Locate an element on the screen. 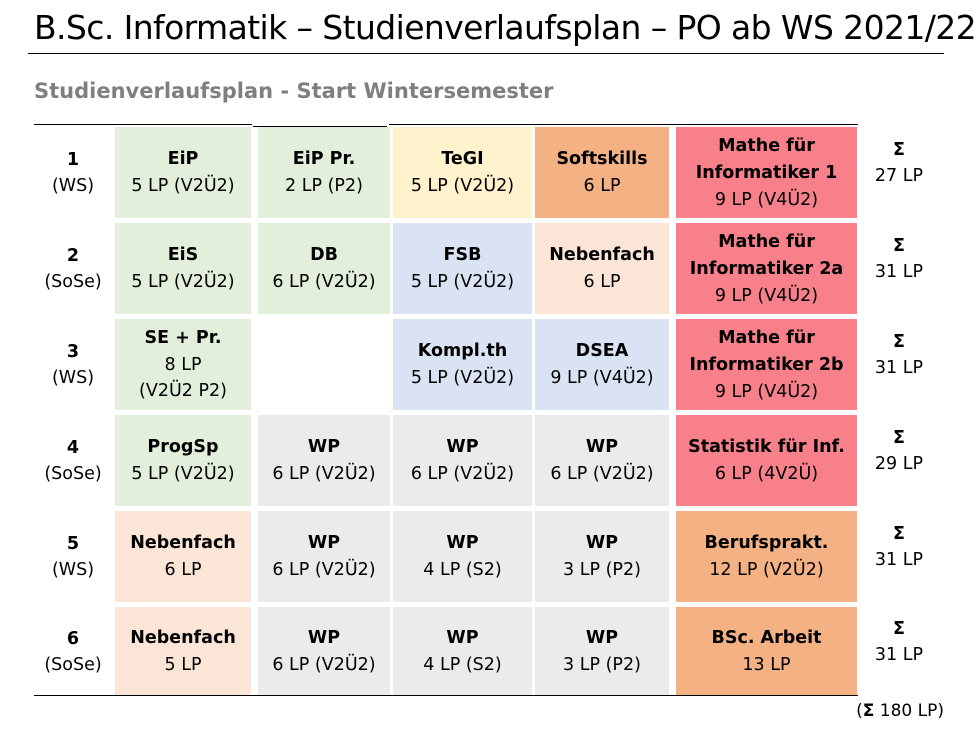 The height and width of the screenshot is (750, 976). course-name: EiP Pr. is located at coordinates (324, 159).